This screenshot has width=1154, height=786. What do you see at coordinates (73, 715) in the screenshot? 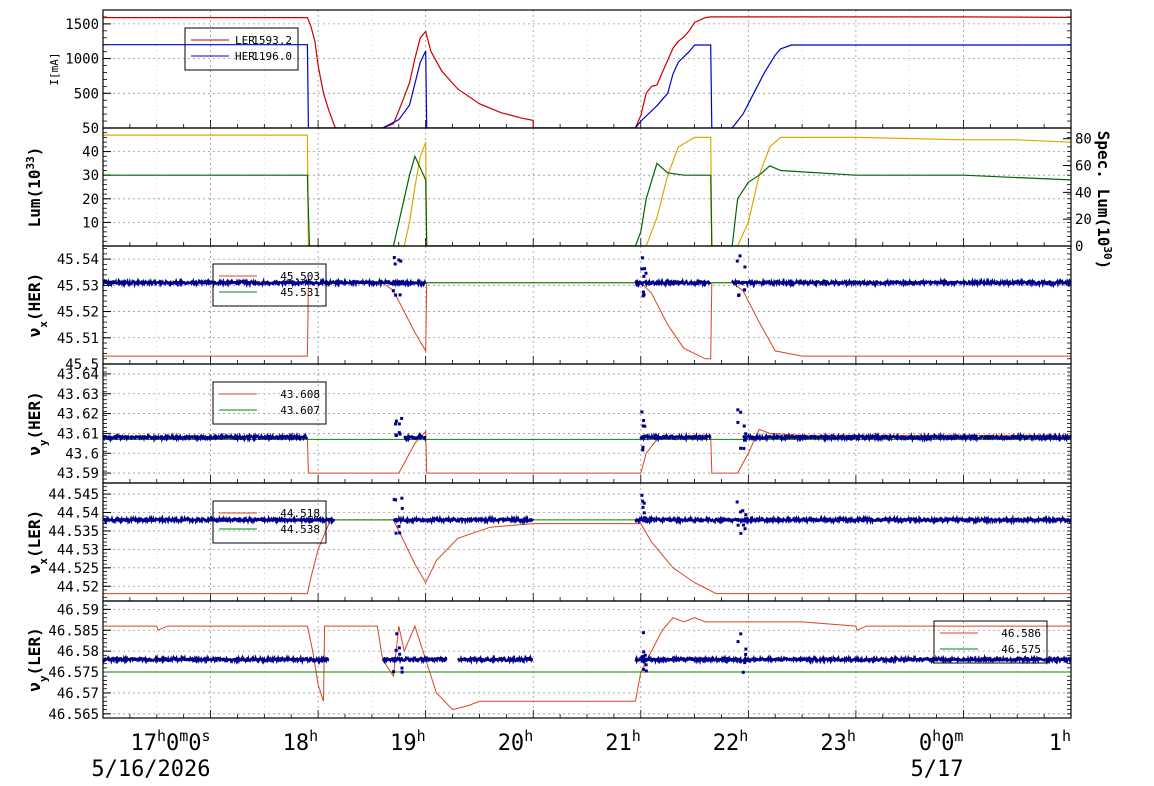
I see `y-tick-label: 46.565` at bounding box center [73, 715].